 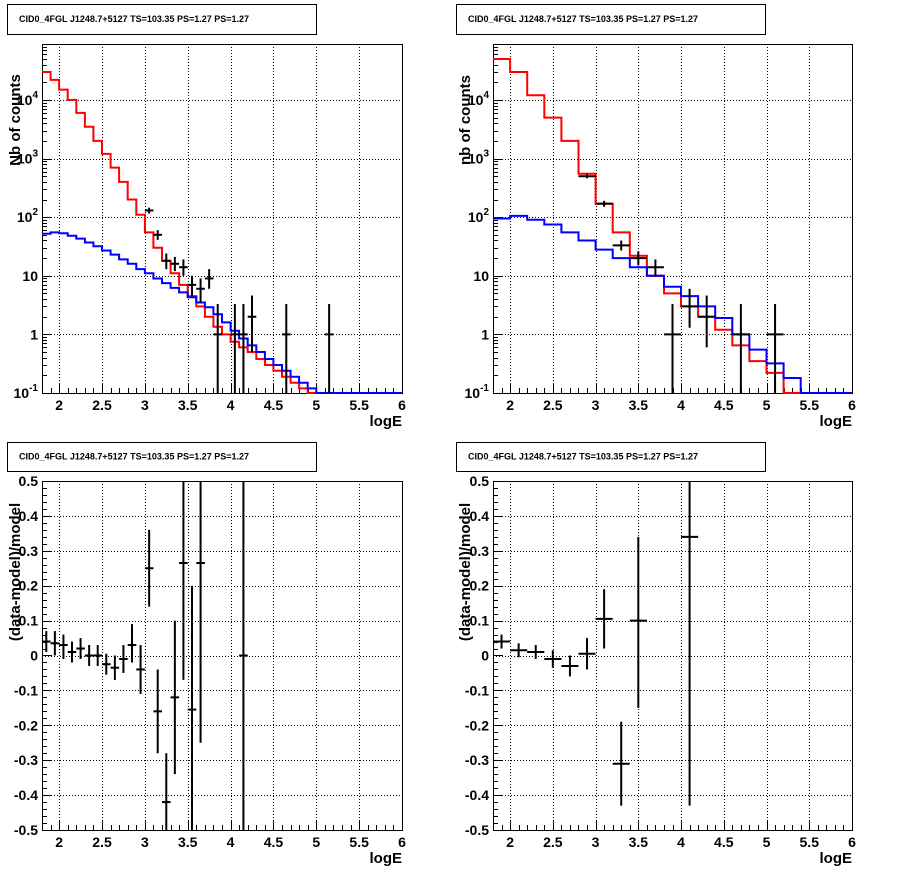 I want to click on series-step-red, so click(x=222, y=232).